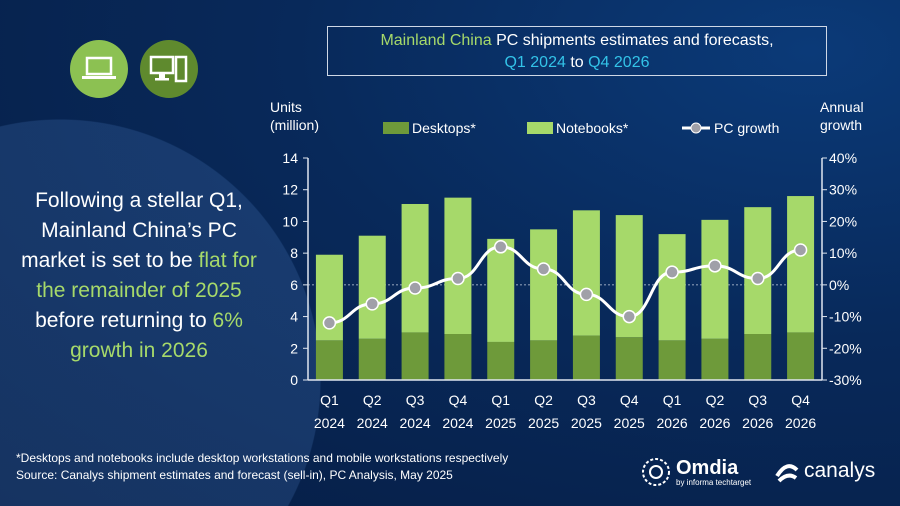  What do you see at coordinates (290, 158) in the screenshot?
I see `left-tick-label: 14` at bounding box center [290, 158].